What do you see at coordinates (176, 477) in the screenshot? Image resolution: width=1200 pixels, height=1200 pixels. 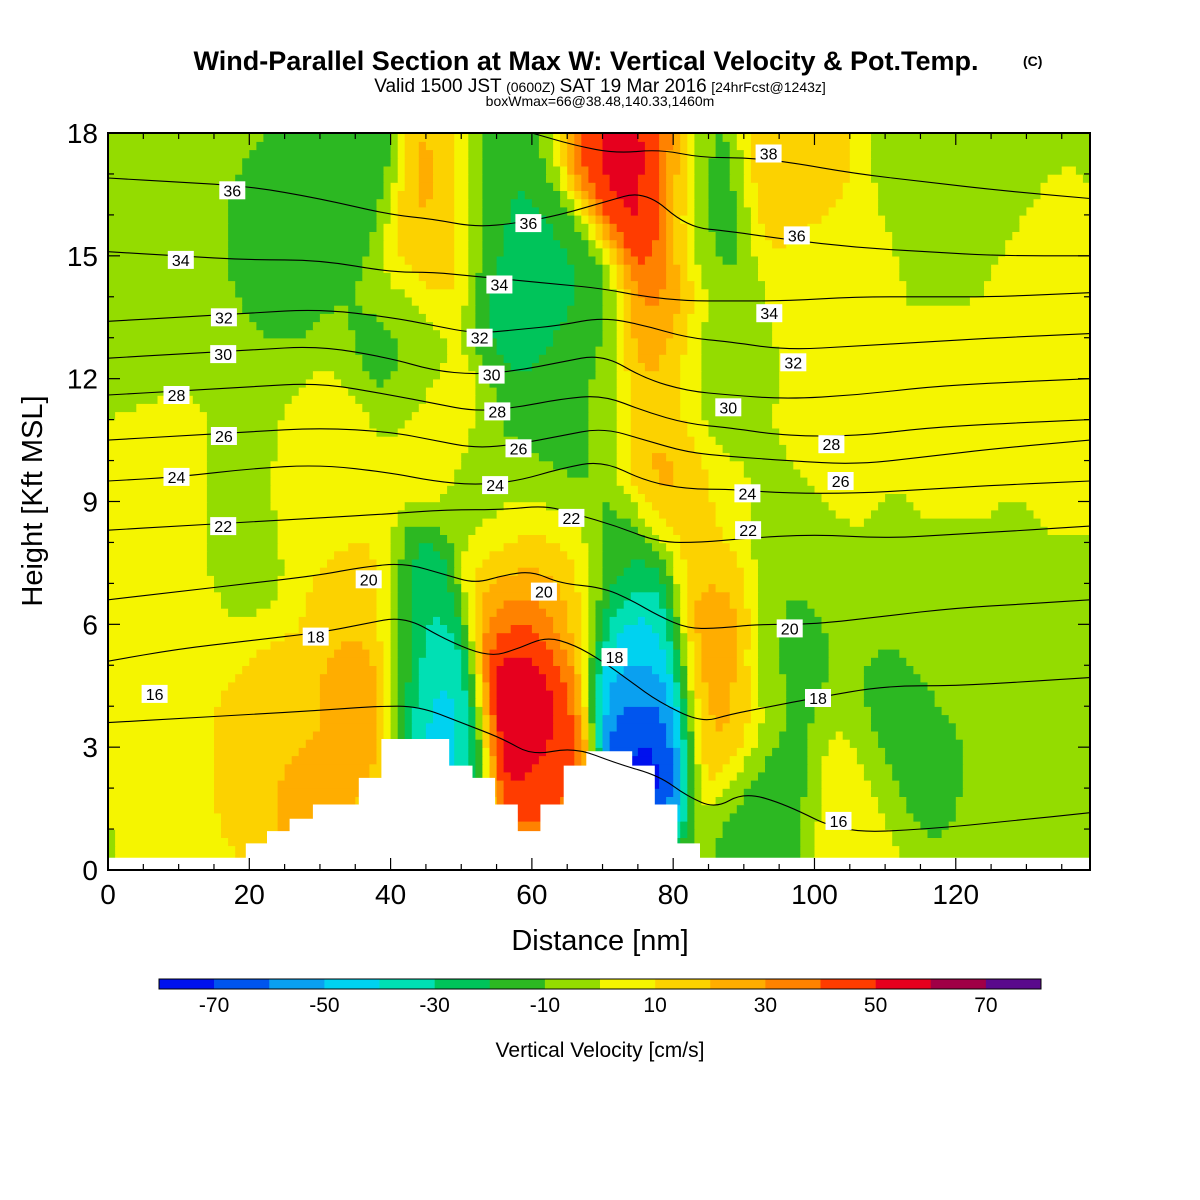 I see `isentrope-label: 24` at bounding box center [176, 477].